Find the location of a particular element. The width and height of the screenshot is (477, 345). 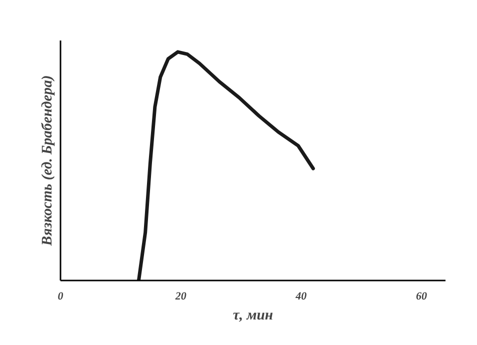

x-tick-label: 0 is located at coordinates (61, 296).